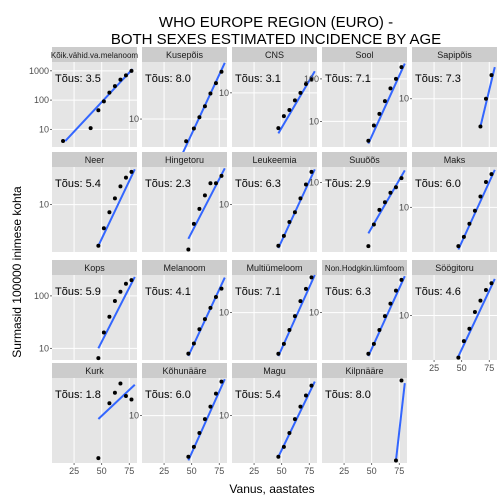  Describe the element at coordinates (438, 79) in the screenshot. I see `slope-label: Tõus: 7.3` at that location.